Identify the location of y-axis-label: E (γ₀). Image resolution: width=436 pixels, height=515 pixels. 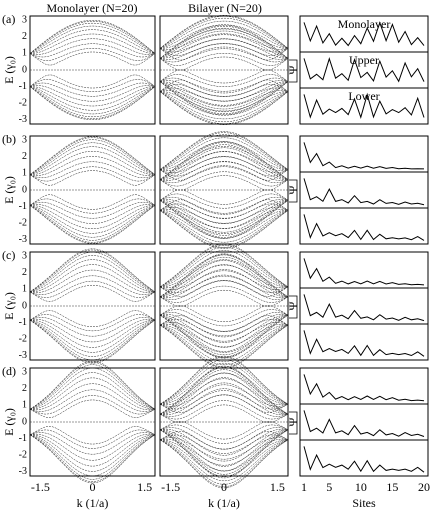
(9, 306).